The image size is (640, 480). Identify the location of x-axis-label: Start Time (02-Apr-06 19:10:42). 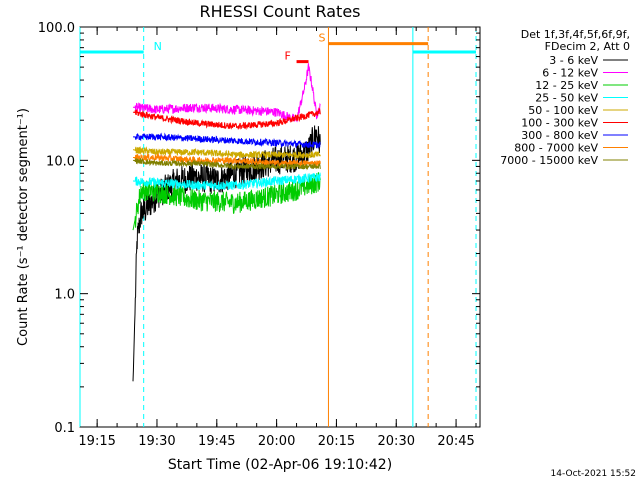
(280, 465).